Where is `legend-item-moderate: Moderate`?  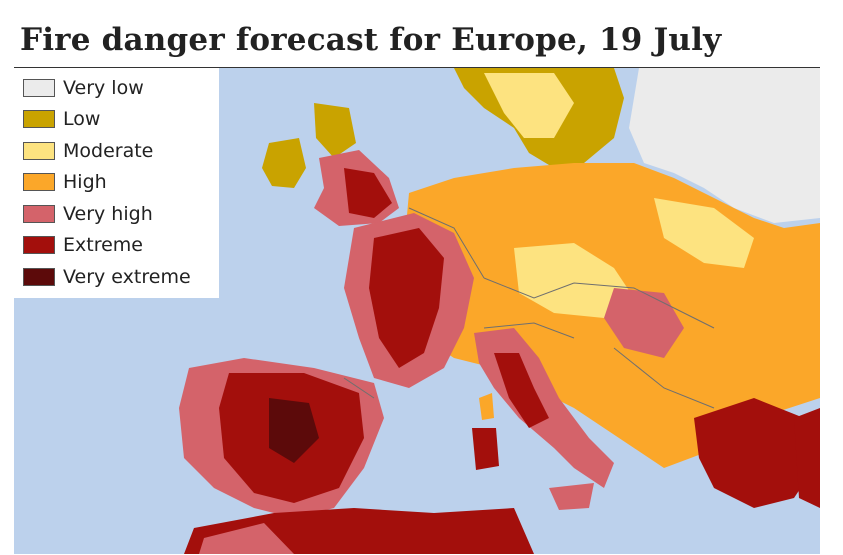
legend-item-moderate: Moderate is located at coordinates (88, 151).